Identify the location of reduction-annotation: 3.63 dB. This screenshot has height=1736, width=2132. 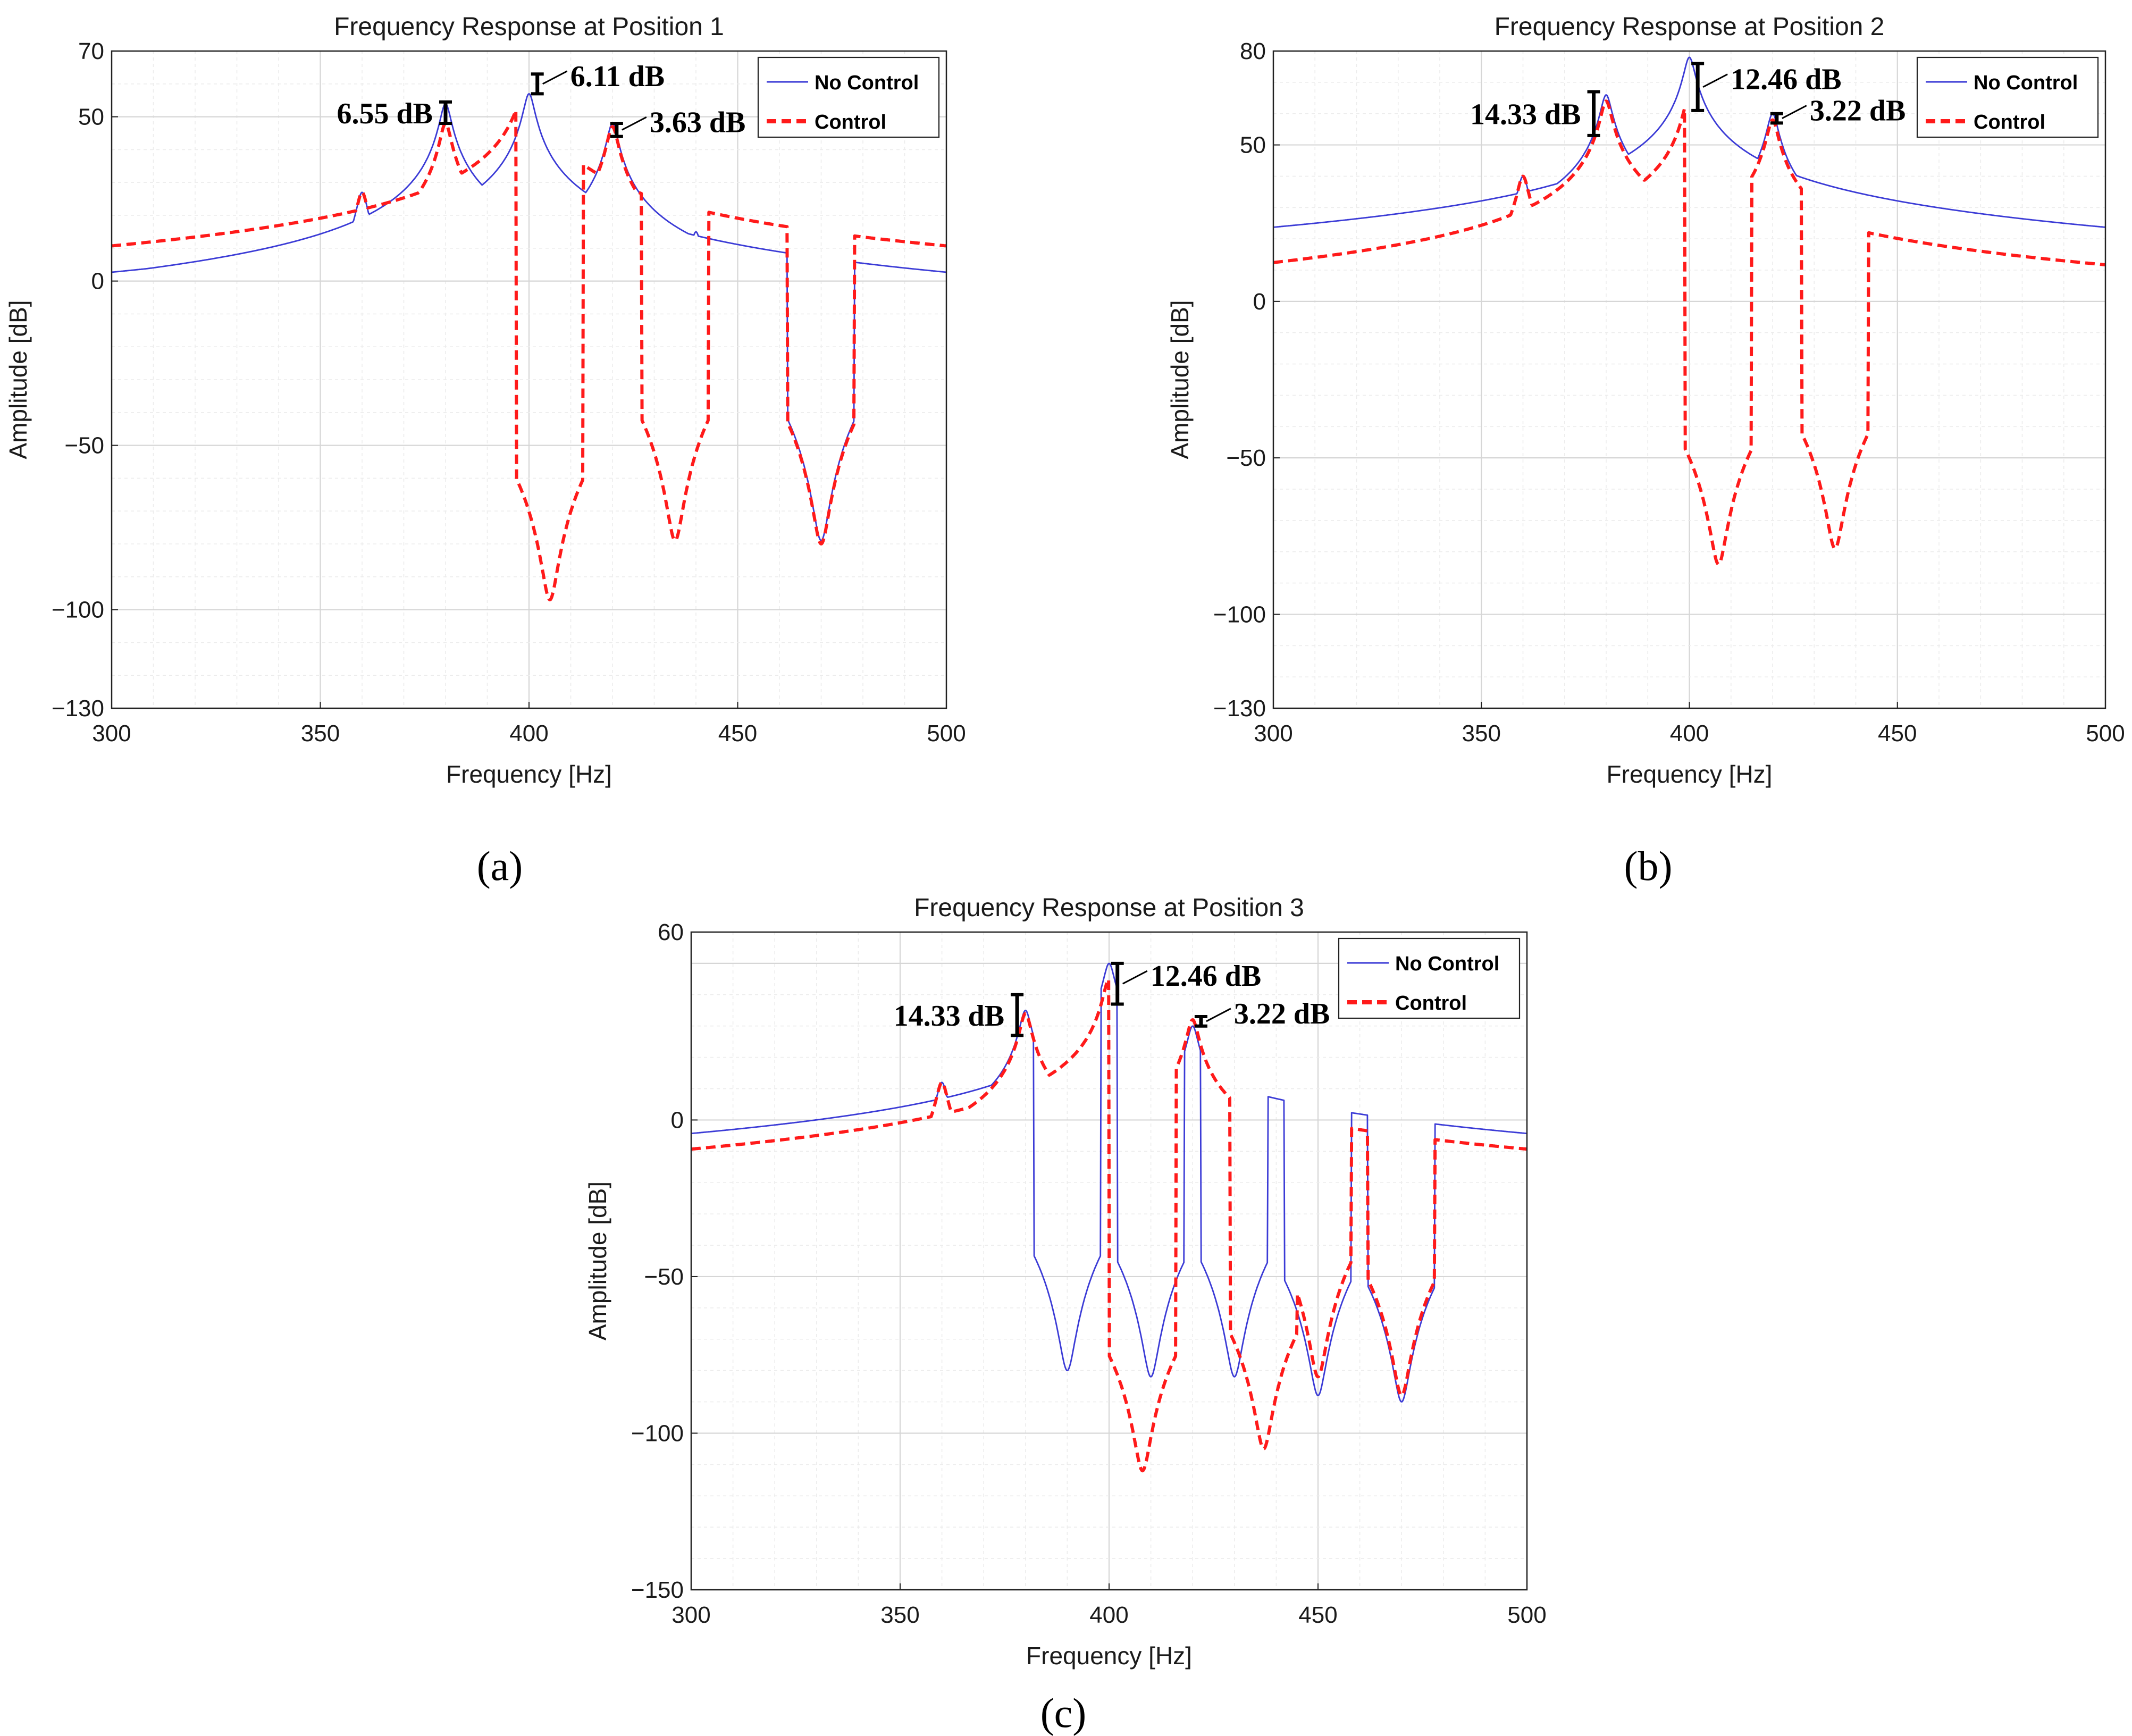
(678, 123).